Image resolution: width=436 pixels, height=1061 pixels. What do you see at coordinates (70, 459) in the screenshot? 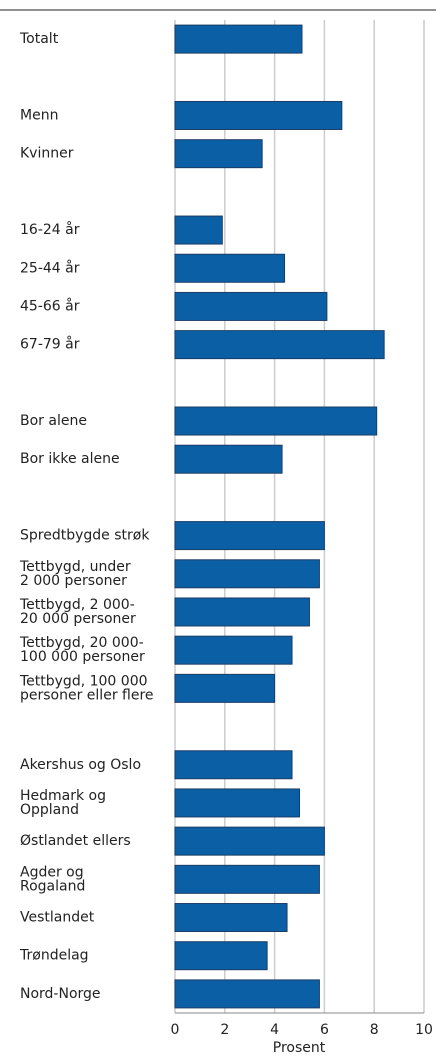
I see `y-tick-label: Bor ikke alene` at bounding box center [70, 459].